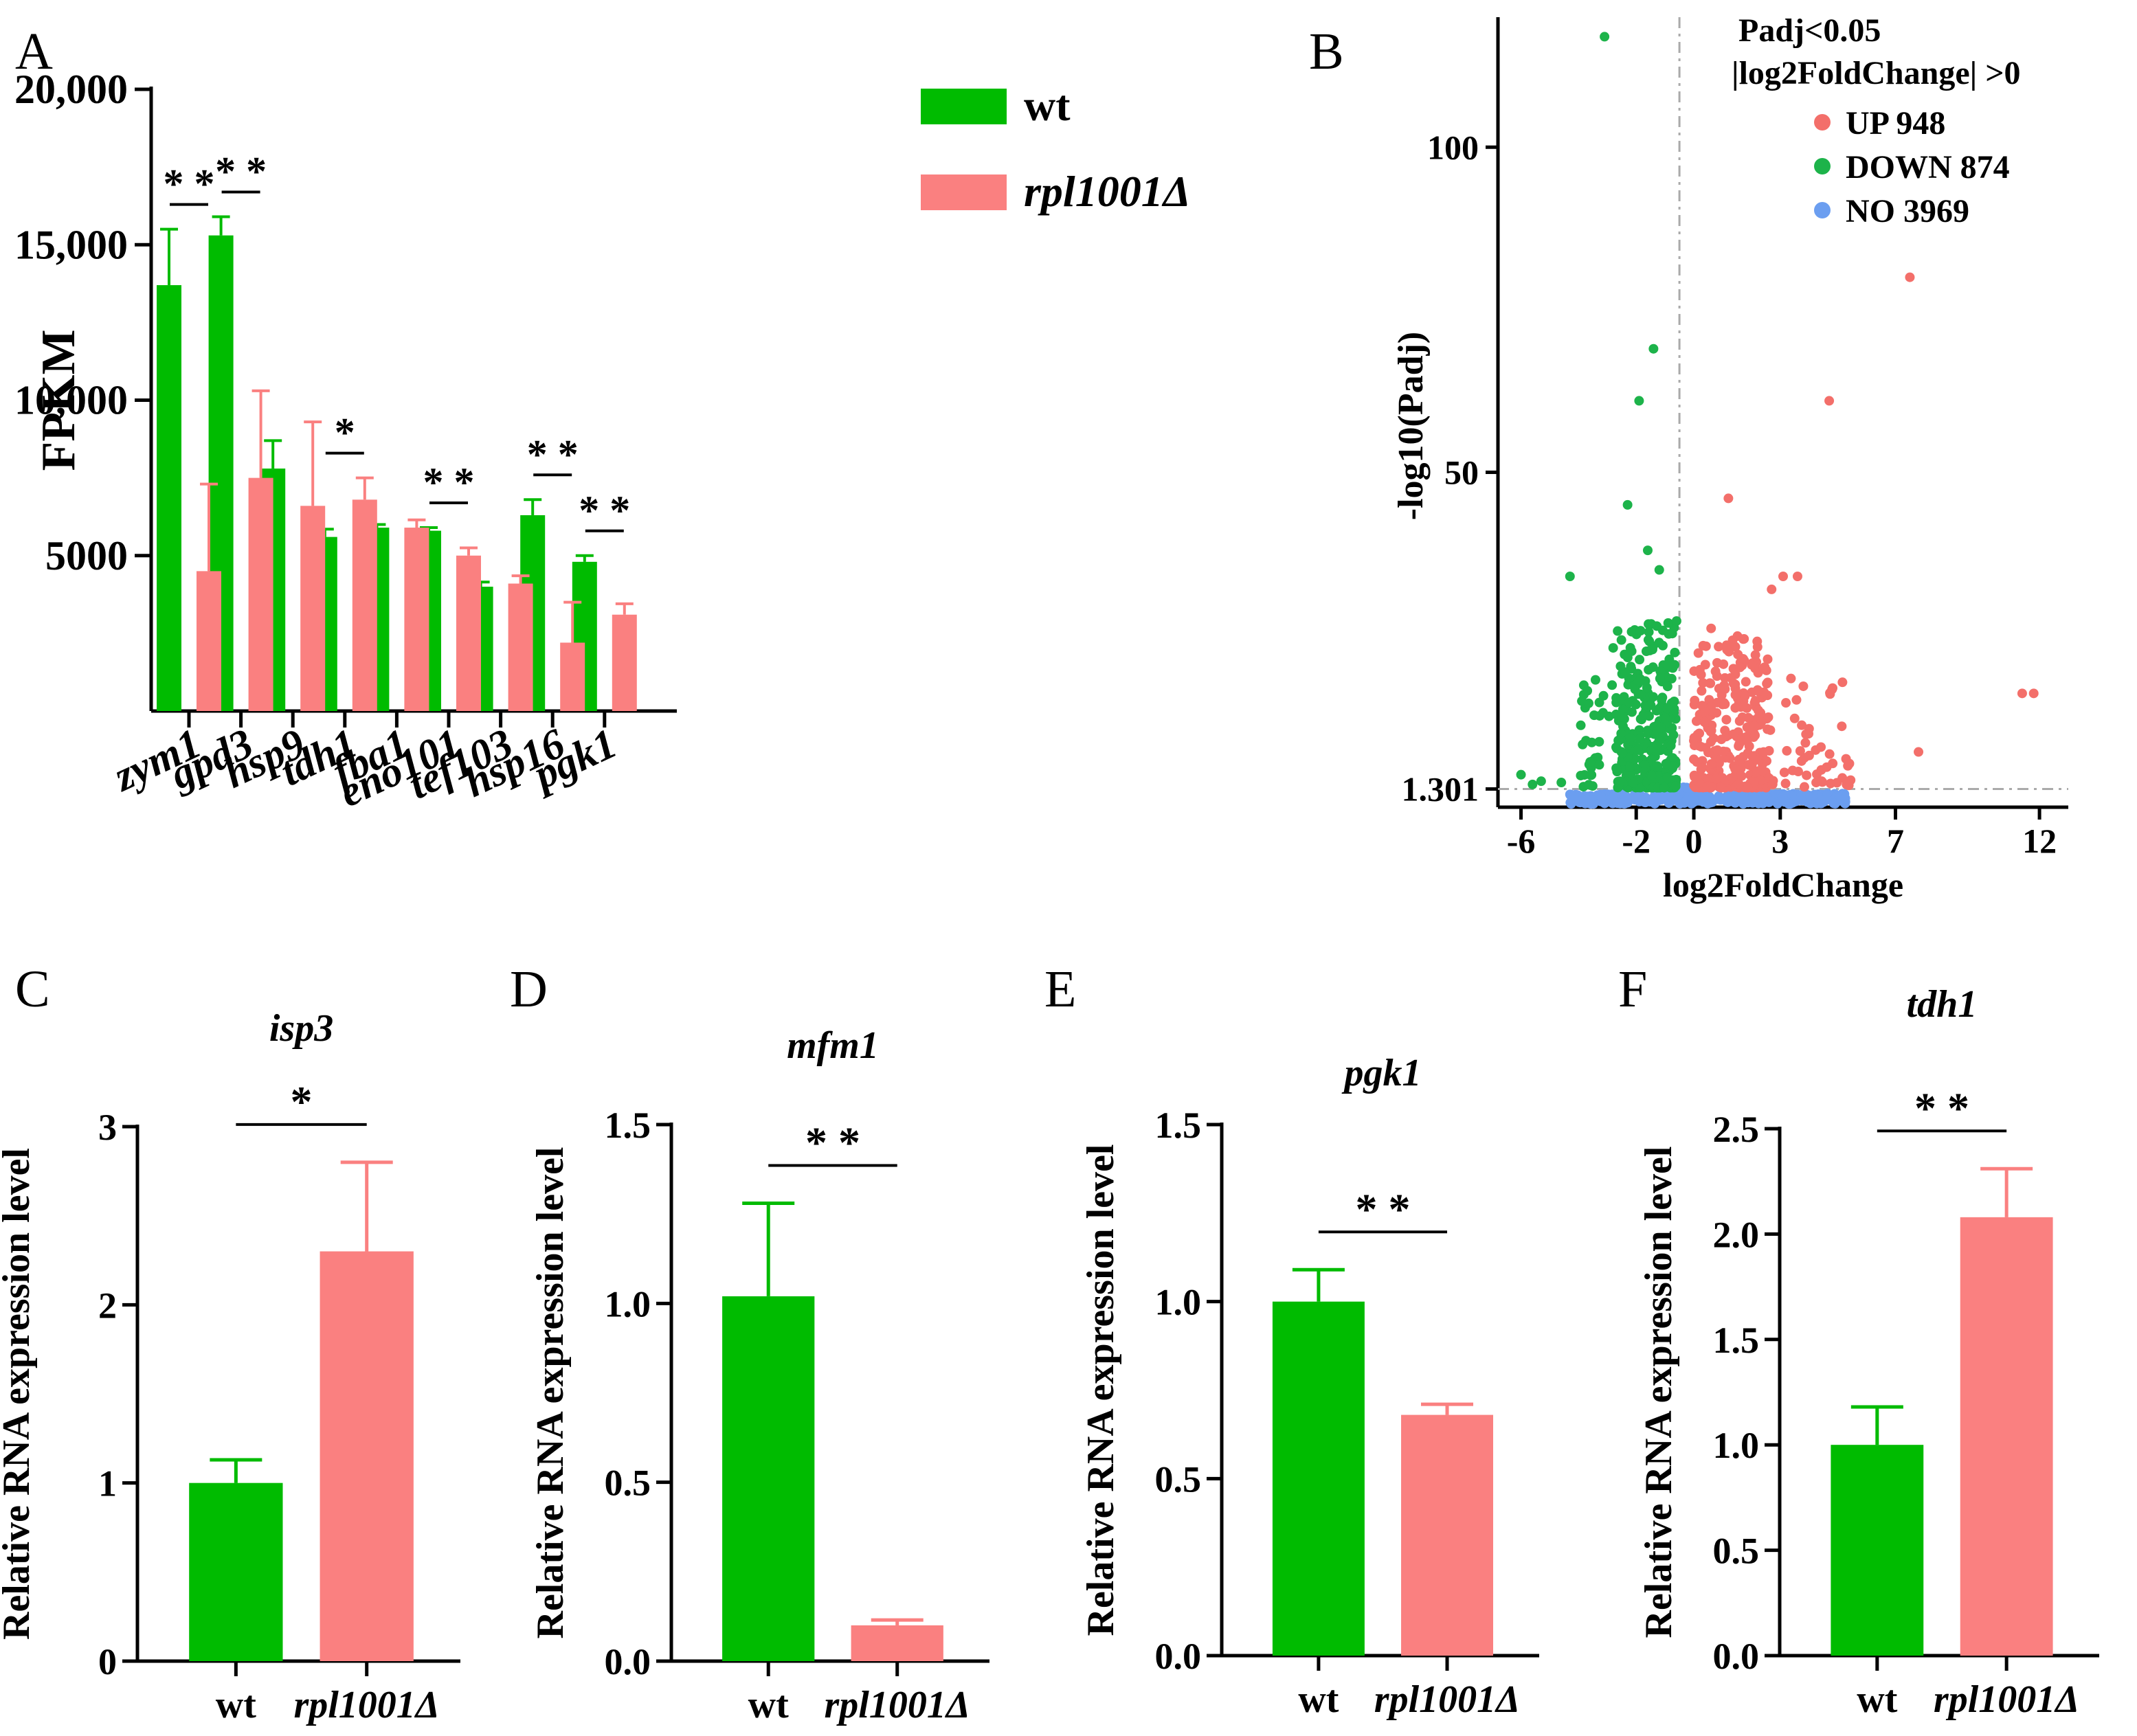  What do you see at coordinates (1462, 472) in the screenshot?
I see `y-tick-label: 50` at bounding box center [1462, 472].